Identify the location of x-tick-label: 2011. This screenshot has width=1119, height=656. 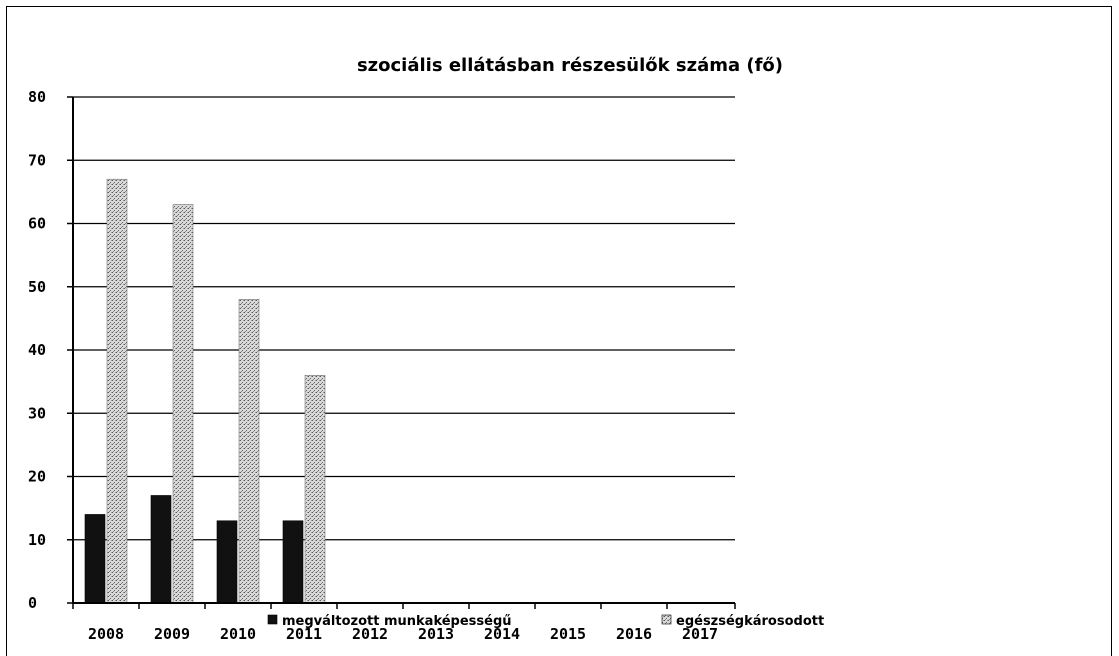
(304, 634).